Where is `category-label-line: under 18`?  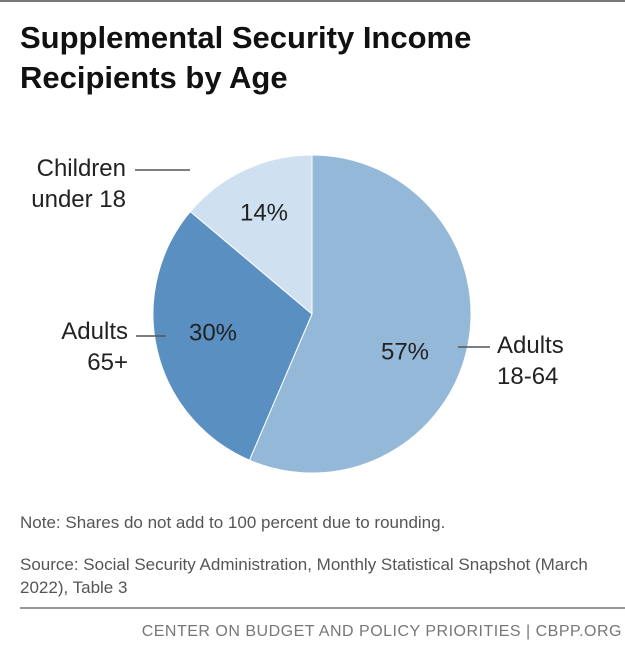 category-label-line: under 18 is located at coordinates (78, 199).